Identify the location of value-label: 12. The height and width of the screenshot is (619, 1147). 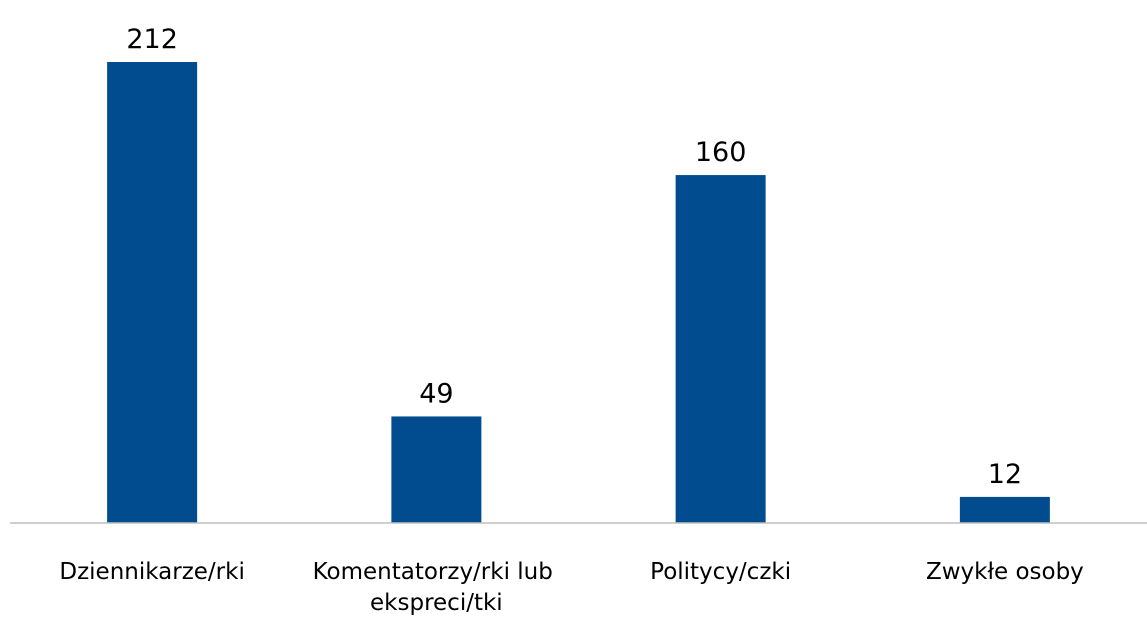
(1005, 474).